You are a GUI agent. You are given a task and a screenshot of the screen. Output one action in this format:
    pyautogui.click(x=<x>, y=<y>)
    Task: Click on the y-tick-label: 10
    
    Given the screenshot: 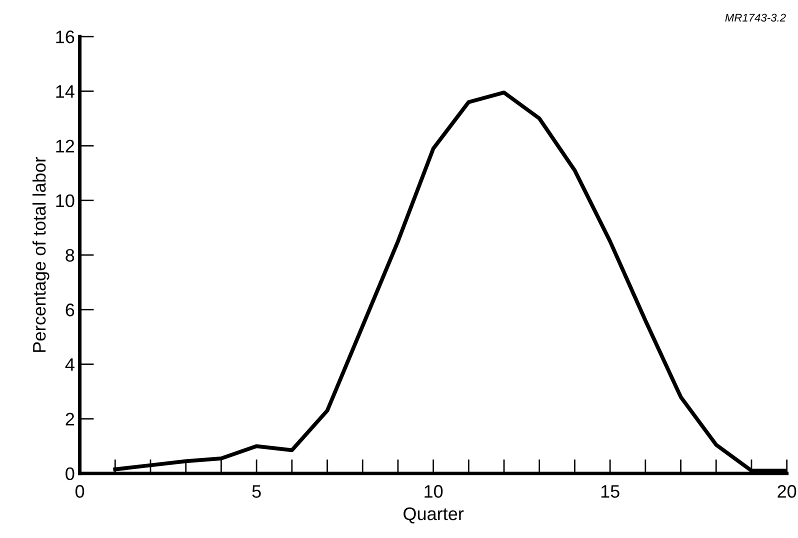 What is the action you would take?
    pyautogui.click(x=65, y=201)
    